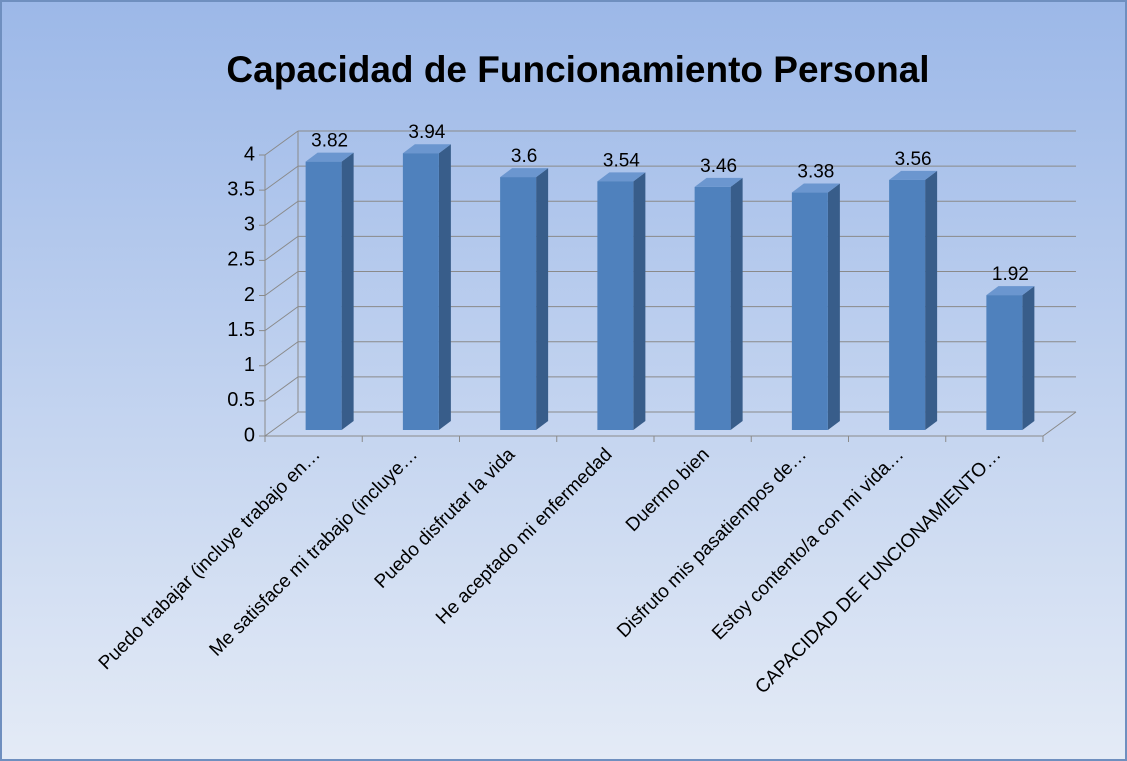  Describe the element at coordinates (577, 69) in the screenshot. I see `chart-title: Capacidad de Funcionamiento Personal` at that location.